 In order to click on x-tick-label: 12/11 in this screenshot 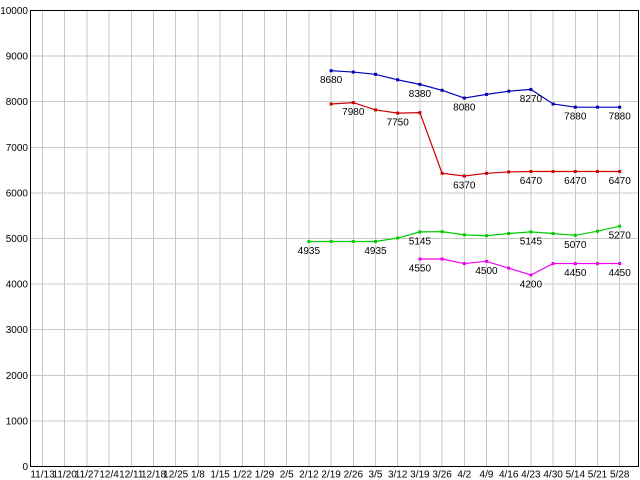, I will do `click(131, 475)`.